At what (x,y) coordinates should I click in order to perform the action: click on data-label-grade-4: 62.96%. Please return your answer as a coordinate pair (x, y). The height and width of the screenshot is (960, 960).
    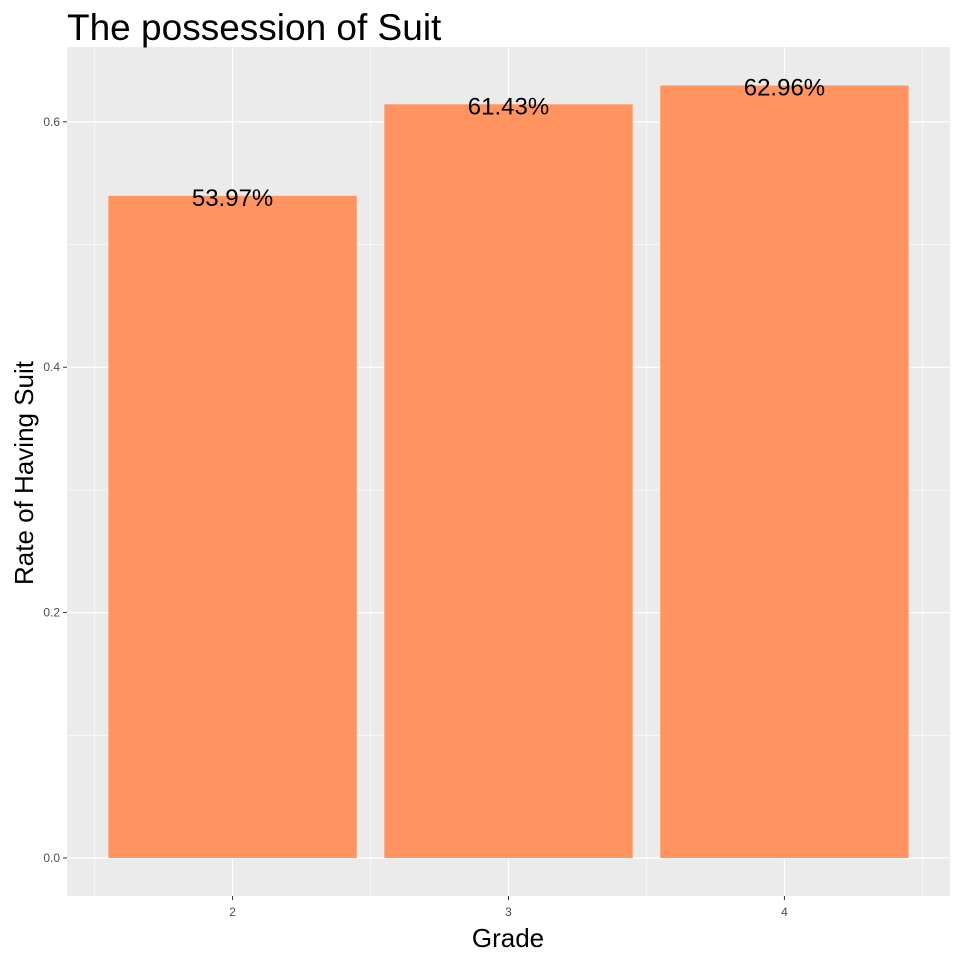
    Looking at the image, I should click on (784, 88).